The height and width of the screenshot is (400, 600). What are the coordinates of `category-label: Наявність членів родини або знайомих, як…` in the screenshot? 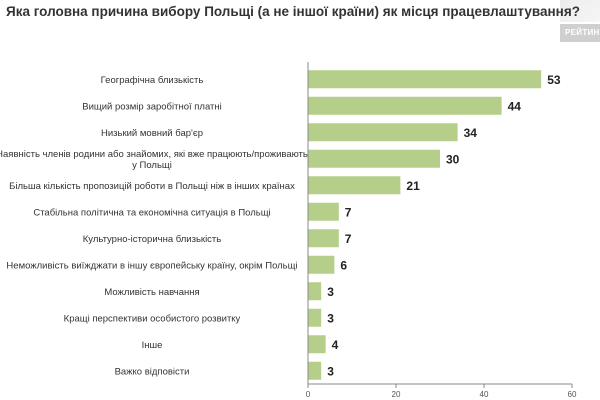 It's located at (154, 160).